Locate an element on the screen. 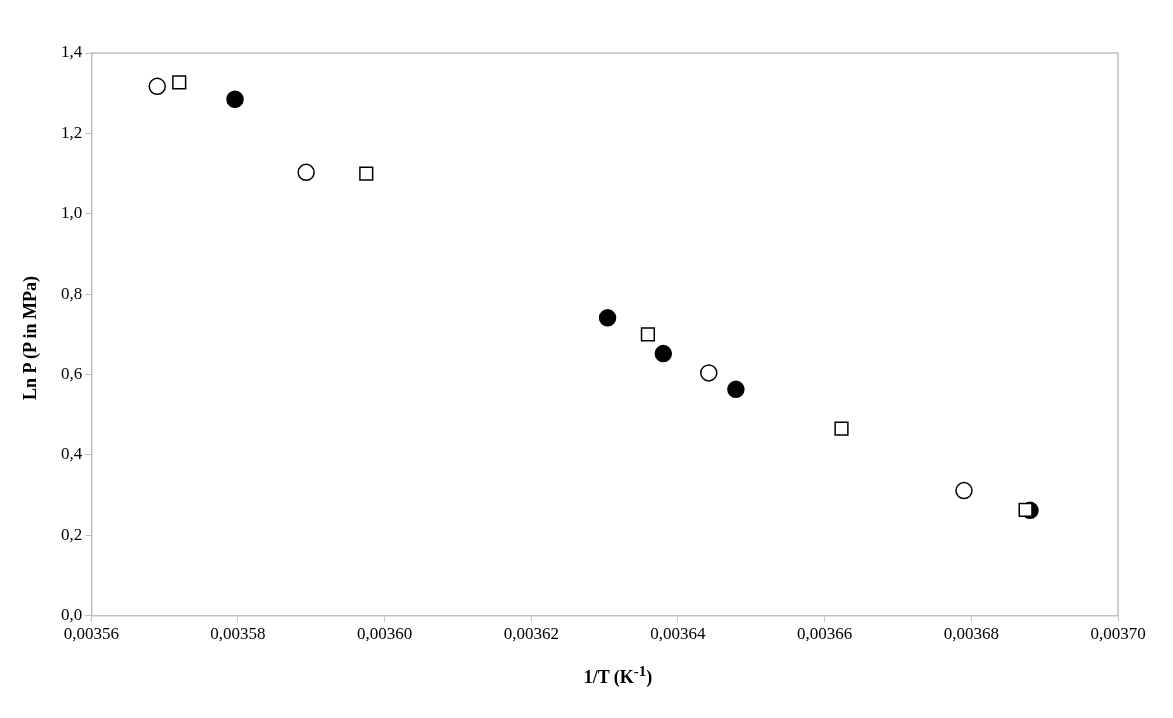 The image size is (1173, 718). x-tick-label: 0,00366 is located at coordinates (825, 634).